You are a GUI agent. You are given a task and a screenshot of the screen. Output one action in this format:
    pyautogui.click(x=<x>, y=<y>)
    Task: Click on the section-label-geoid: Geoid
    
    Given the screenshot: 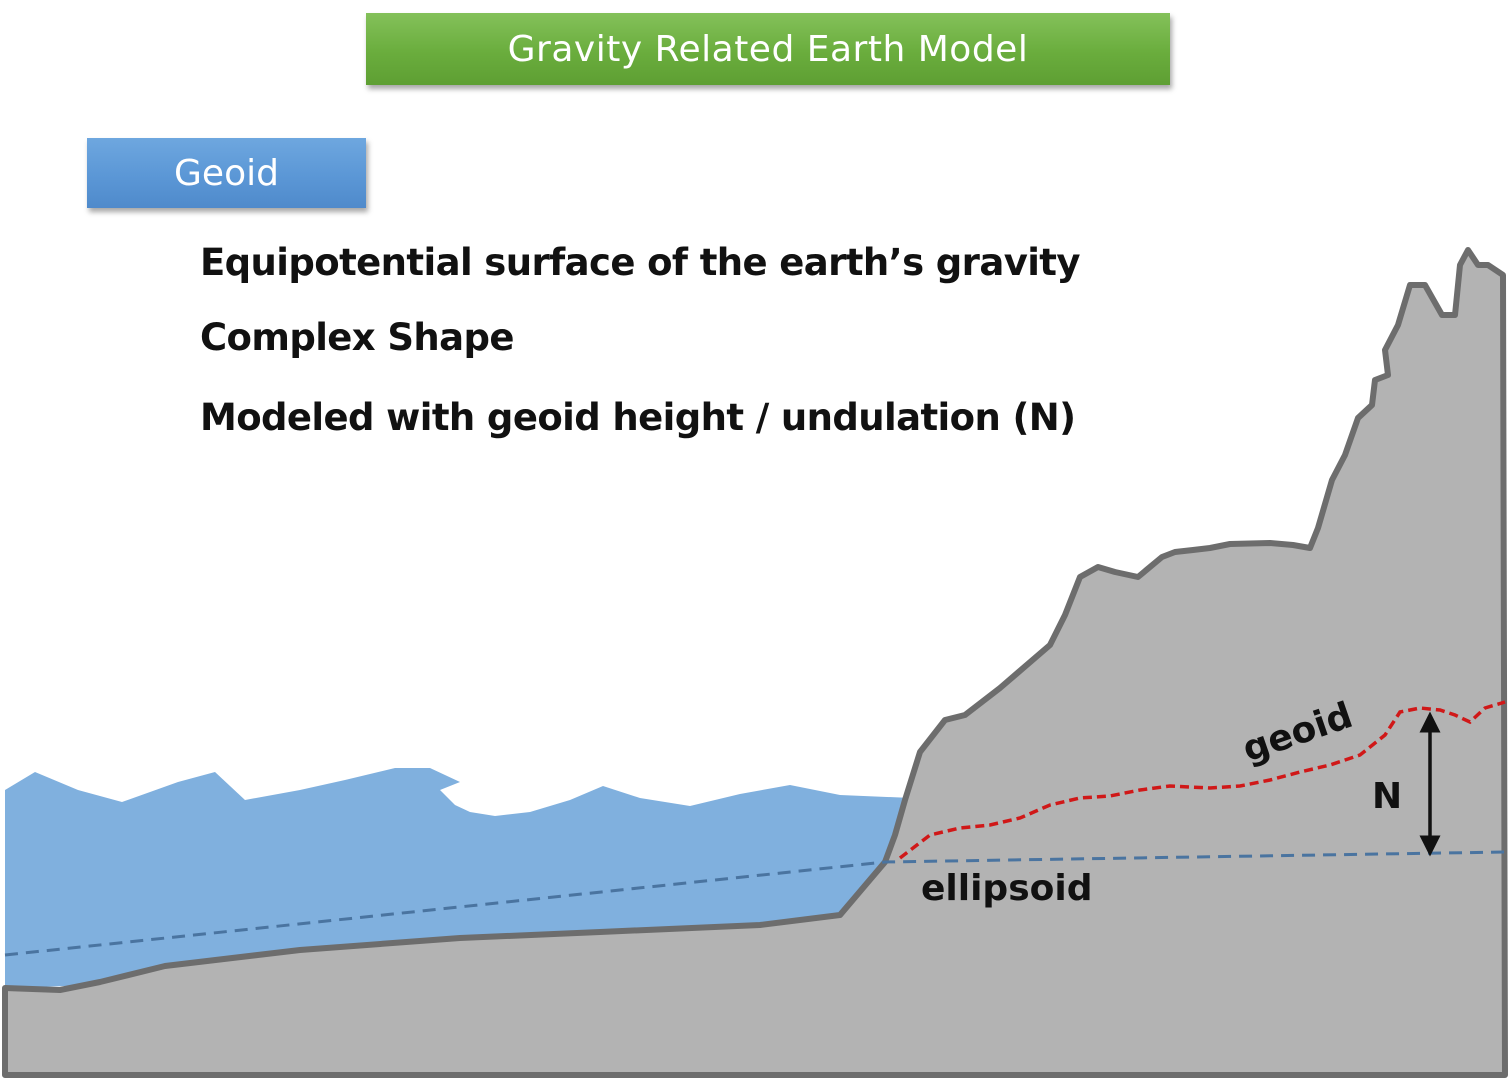 What is the action you would take?
    pyautogui.click(x=226, y=173)
    